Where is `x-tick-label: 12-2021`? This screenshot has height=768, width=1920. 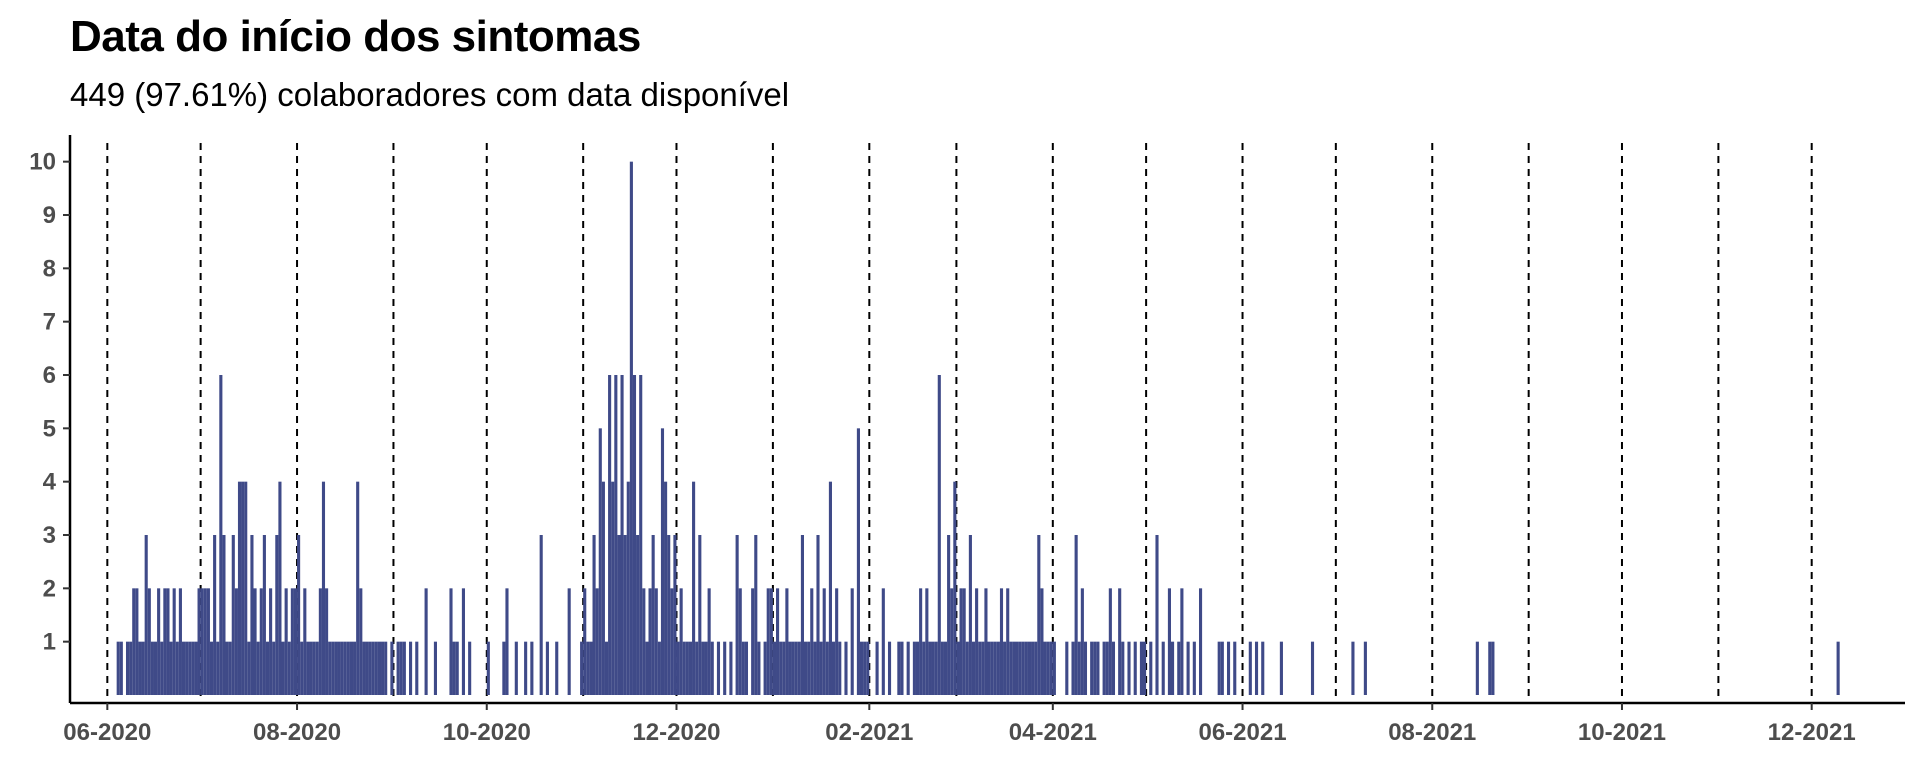
x-tick-label: 12-2021 is located at coordinates (1812, 732).